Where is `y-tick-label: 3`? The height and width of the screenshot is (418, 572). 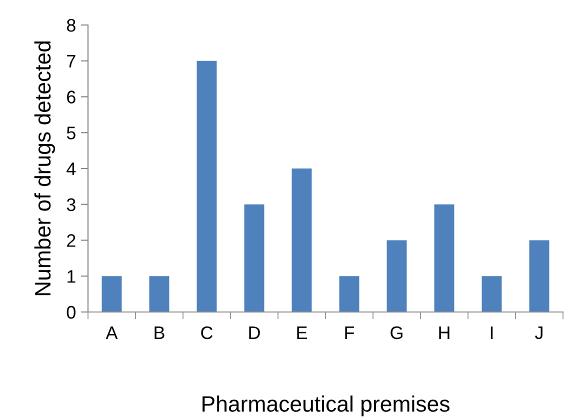 y-tick-label: 3 is located at coordinates (71, 205).